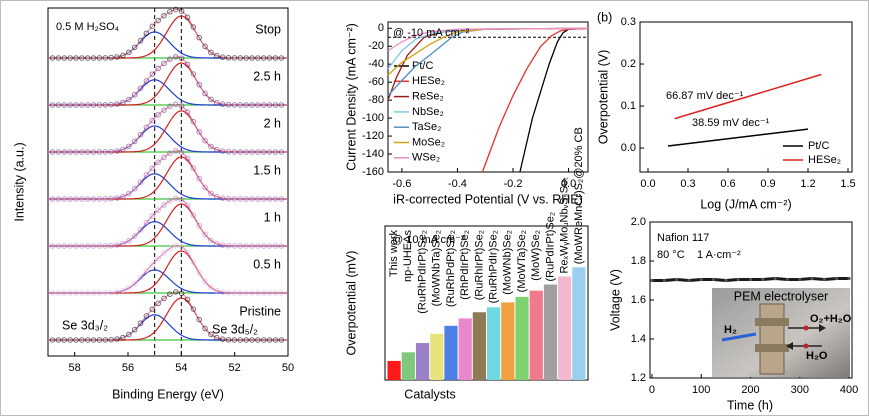 This screenshot has width=869, height=416. I want to click on category-label: ReₓWᵧMoᵤNbᵥSₛSeₜ, so click(565, 225).